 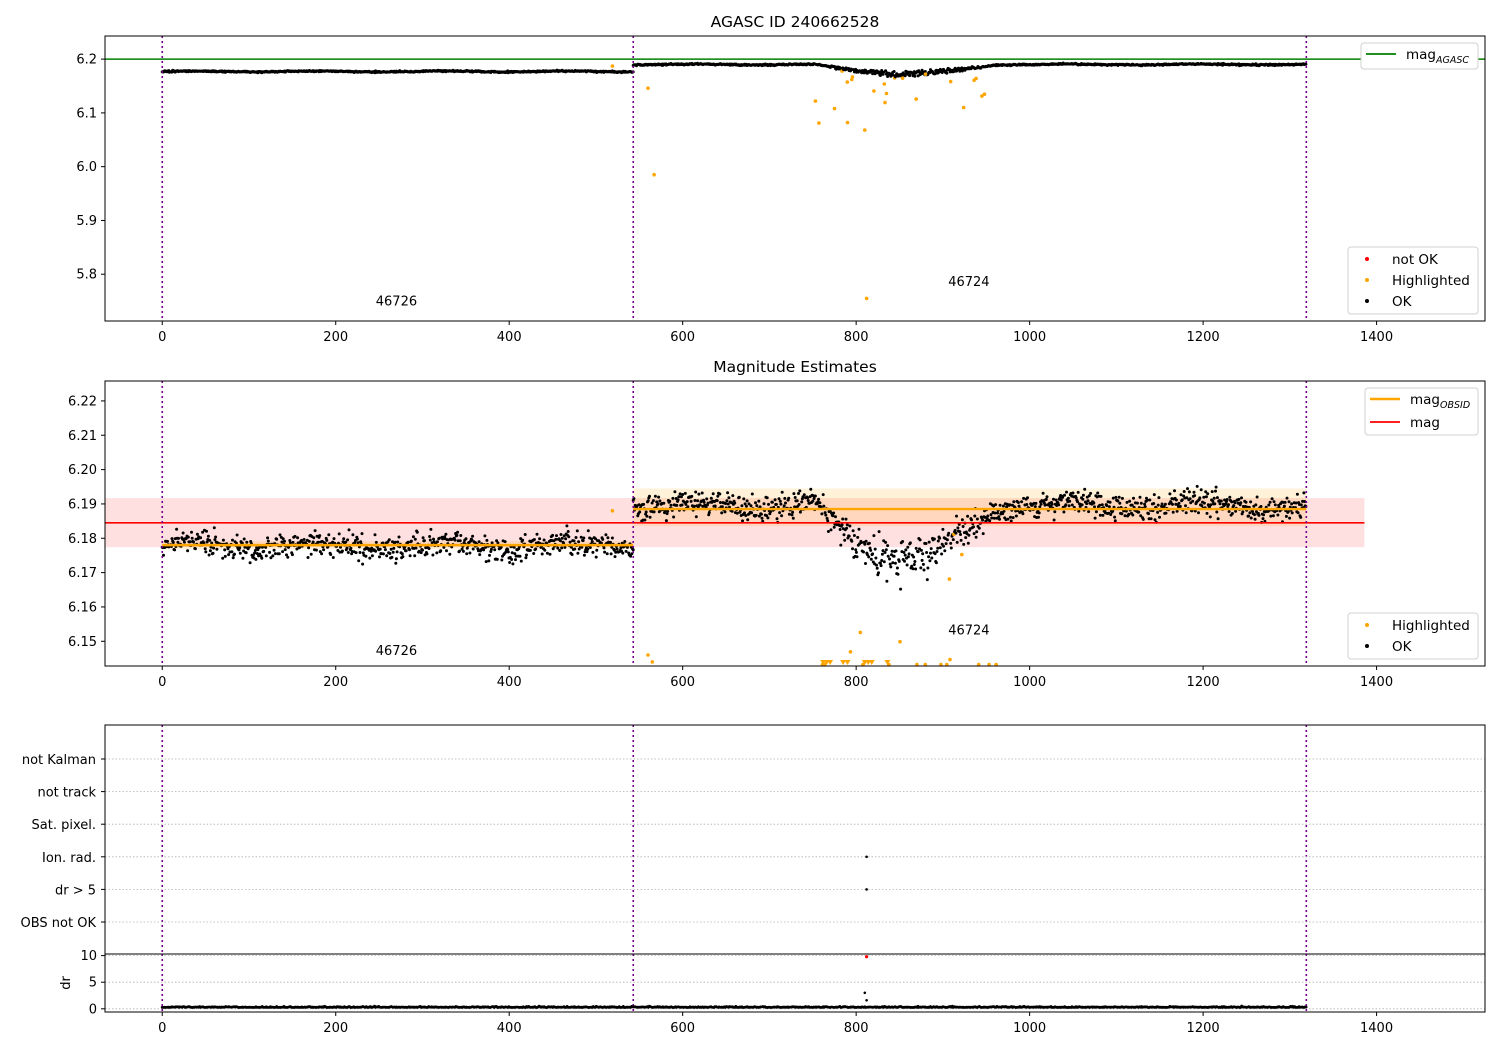 What do you see at coordinates (1376, 337) in the screenshot?
I see `x-tick-label: 1400` at bounding box center [1376, 337].